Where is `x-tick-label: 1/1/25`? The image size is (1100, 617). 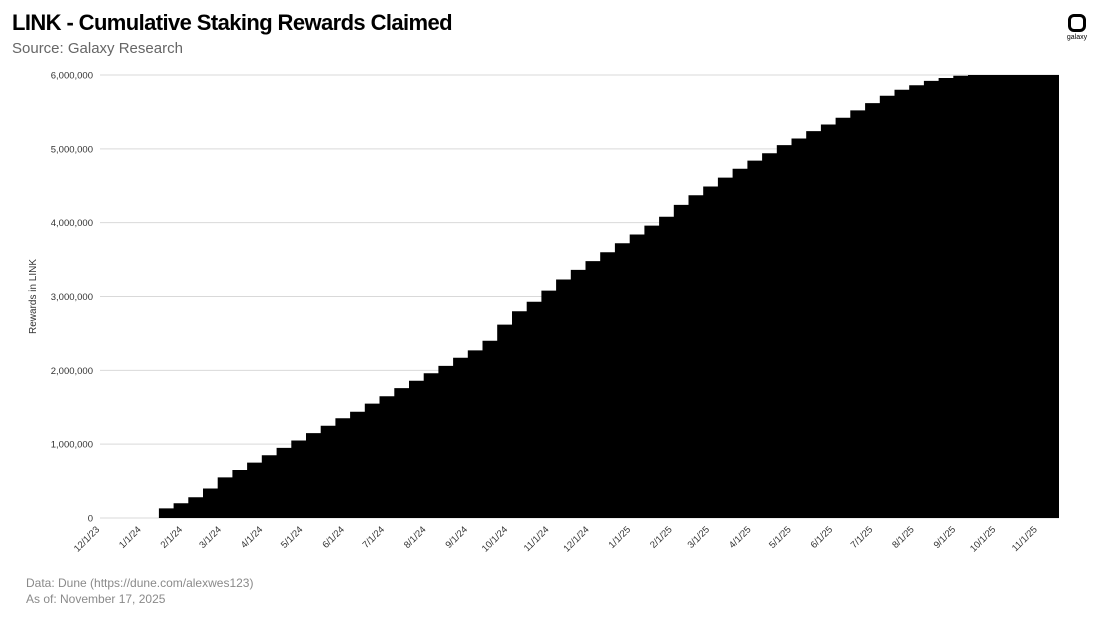
x-tick-label: 1/1/25 is located at coordinates (620, 537).